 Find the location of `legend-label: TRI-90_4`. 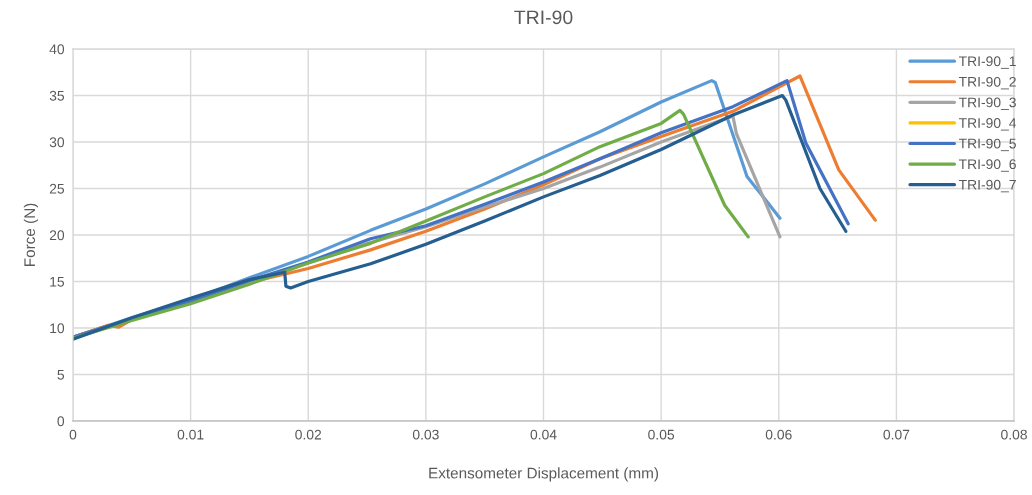

legend-label: TRI-90_4 is located at coordinates (987, 124).